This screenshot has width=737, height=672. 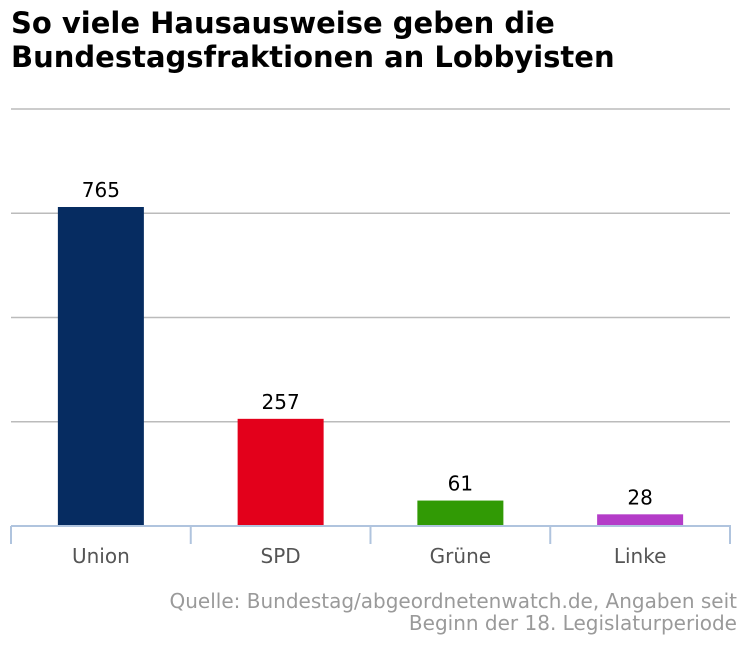 I want to click on category-label-gr-ne: Grüne, so click(x=460, y=556).